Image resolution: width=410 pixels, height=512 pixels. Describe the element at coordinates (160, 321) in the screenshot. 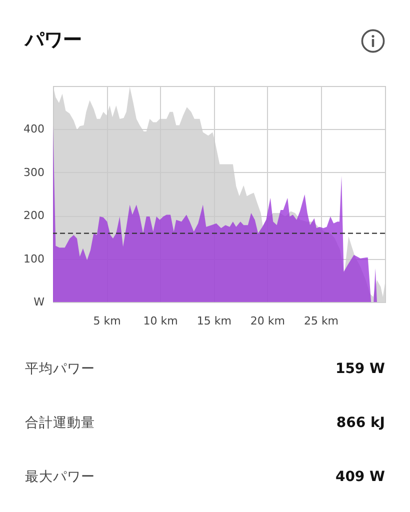

I see `x-tick-label: 10 km` at that location.